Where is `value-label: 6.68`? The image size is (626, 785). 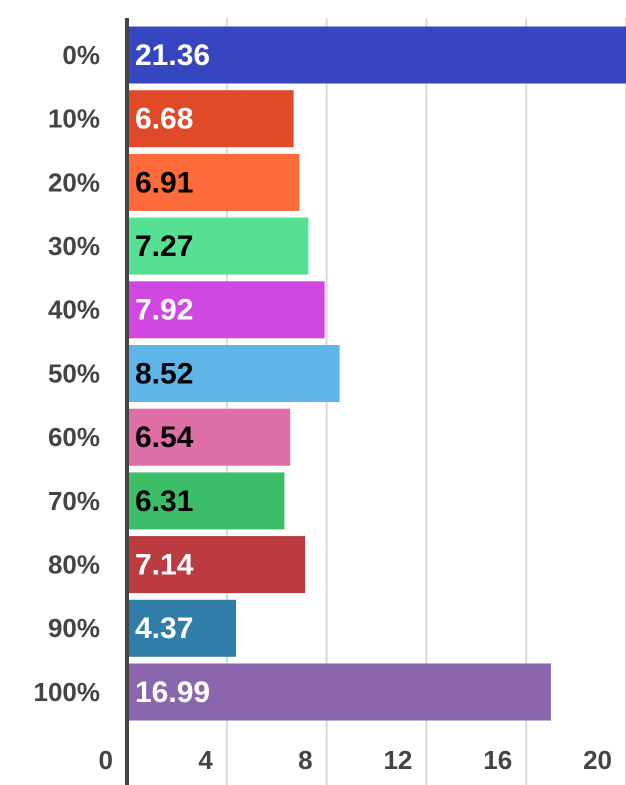
value-label: 6.68 is located at coordinates (164, 119).